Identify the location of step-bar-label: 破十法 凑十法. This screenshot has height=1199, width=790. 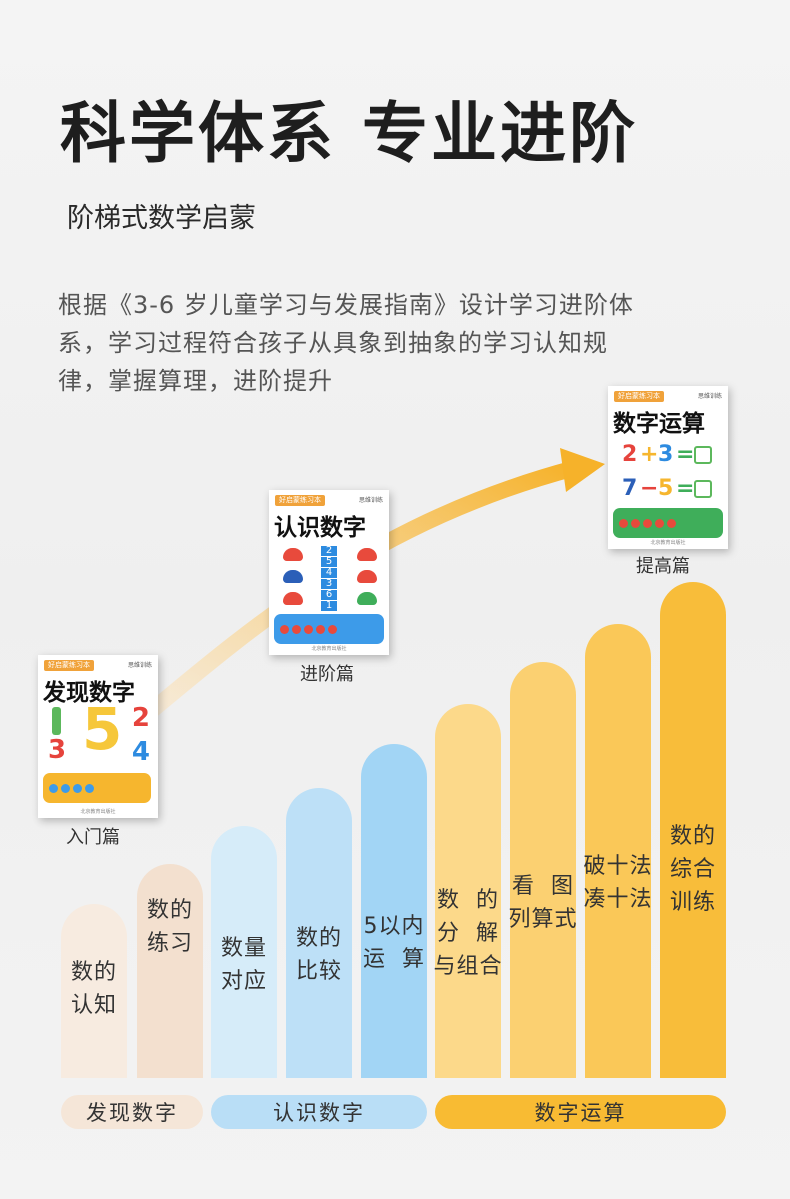
(618, 883).